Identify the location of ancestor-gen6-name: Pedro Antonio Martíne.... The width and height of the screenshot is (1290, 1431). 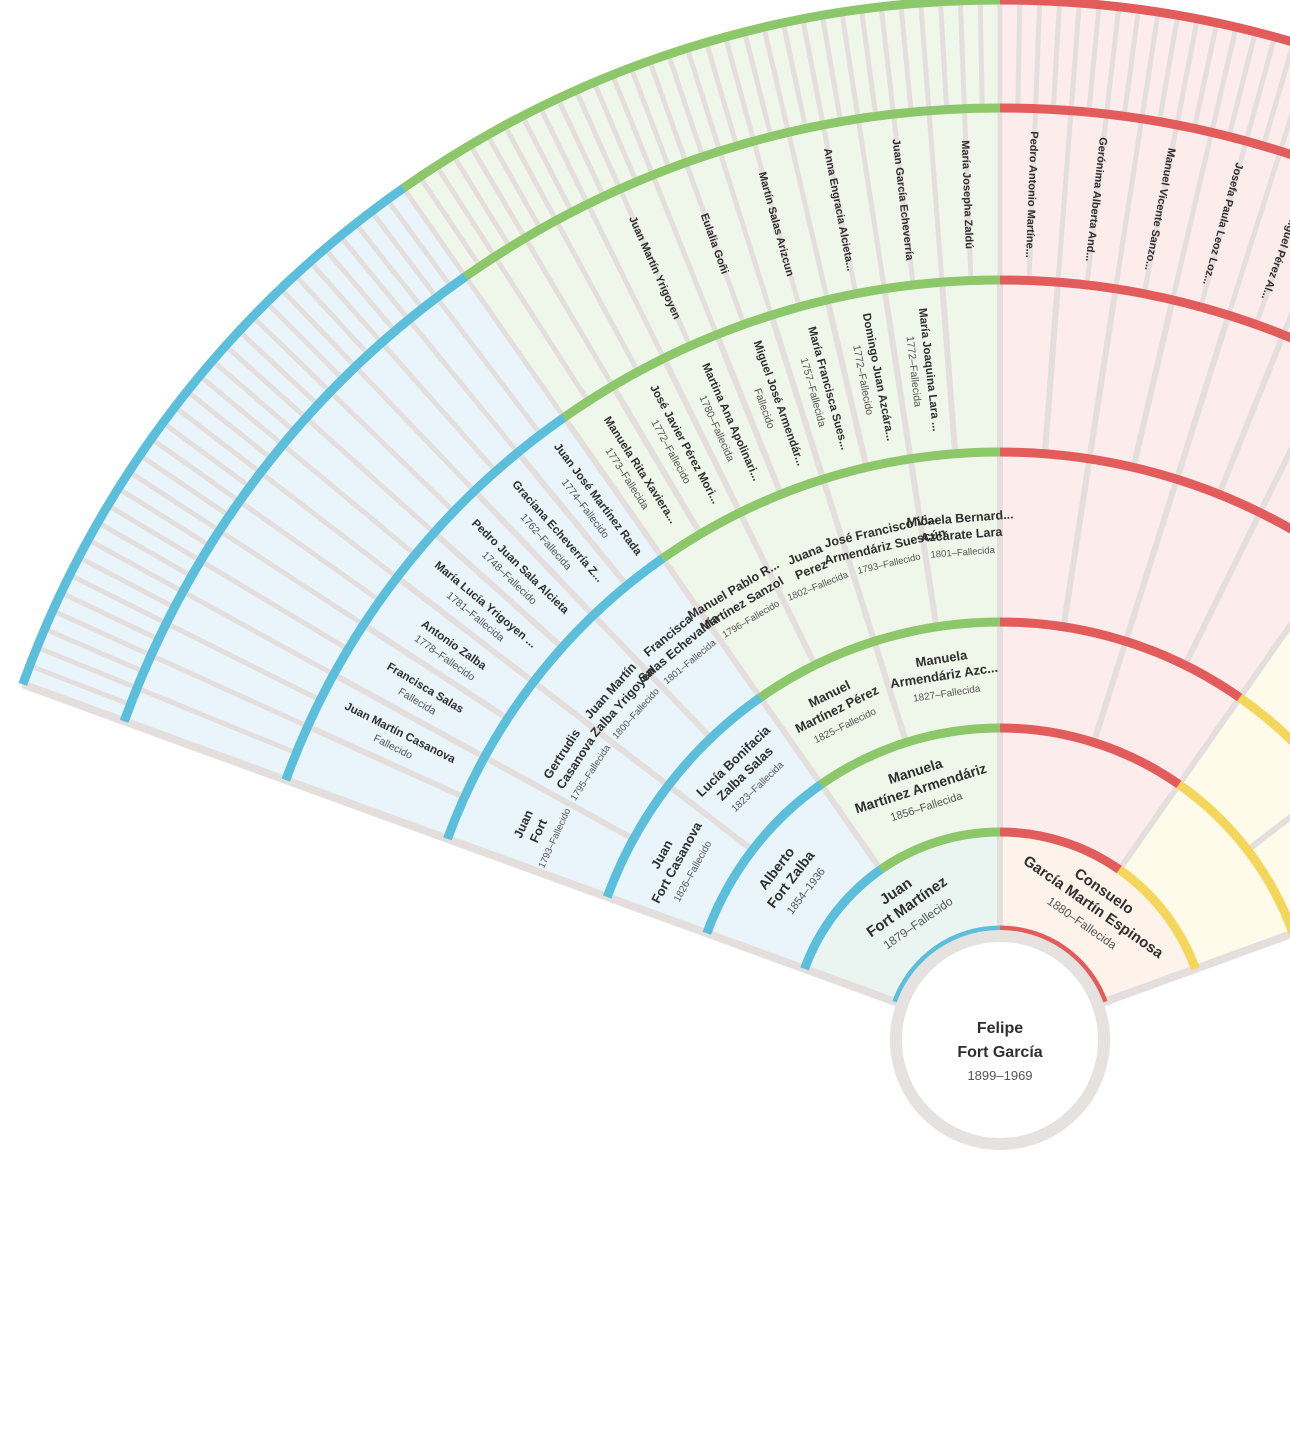
(1031, 194).